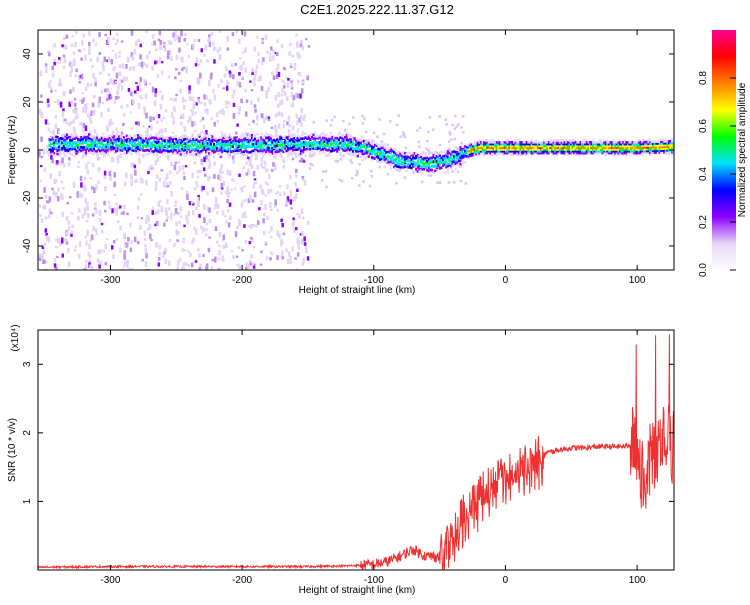  Describe the element at coordinates (374, 280) in the screenshot. I see `x-tick-label: -100` at that location.